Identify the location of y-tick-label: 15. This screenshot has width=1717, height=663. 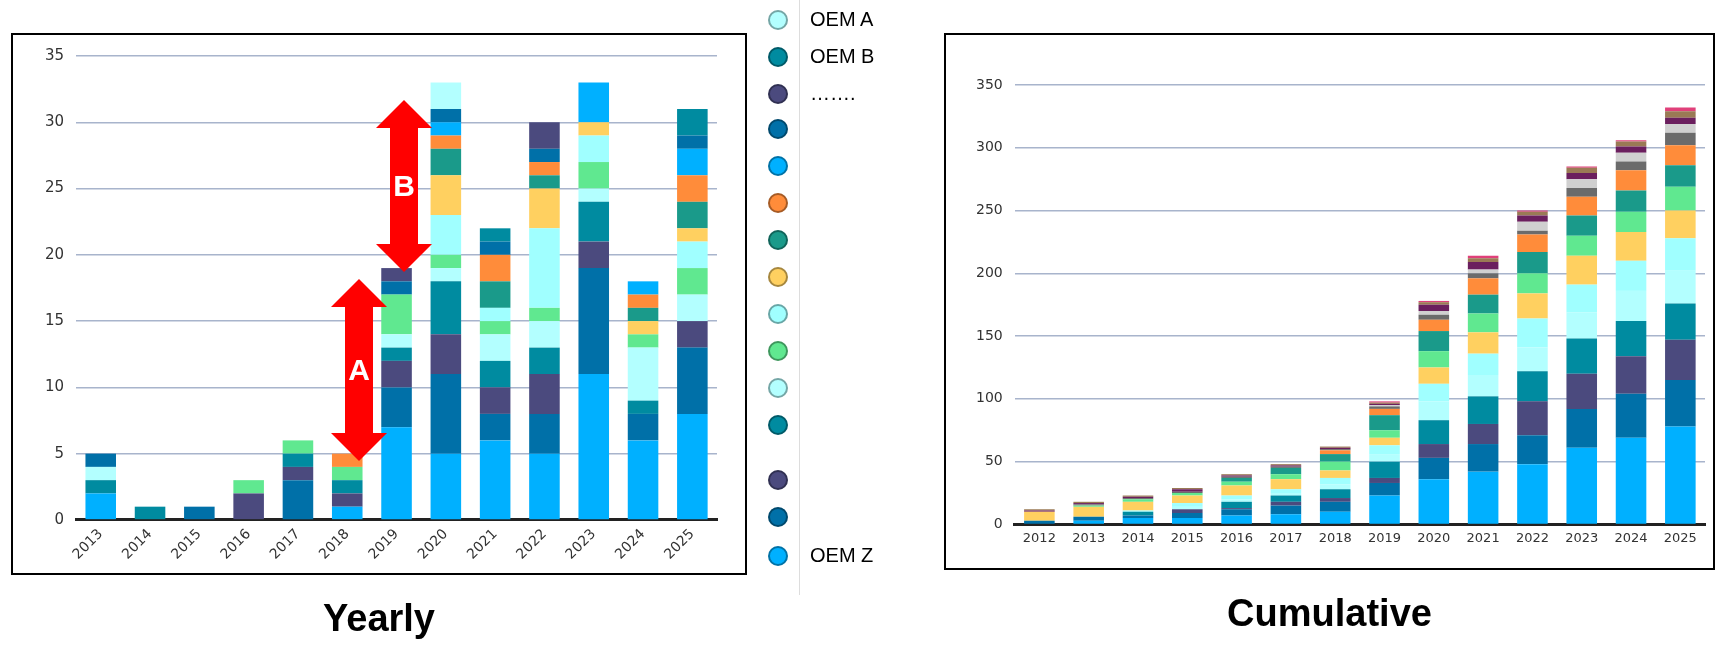
(54, 319).